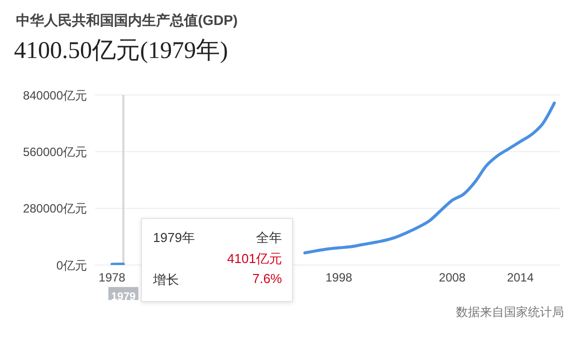  What do you see at coordinates (54, 151) in the screenshot?
I see `y-tick-label: 560000亿元` at bounding box center [54, 151].